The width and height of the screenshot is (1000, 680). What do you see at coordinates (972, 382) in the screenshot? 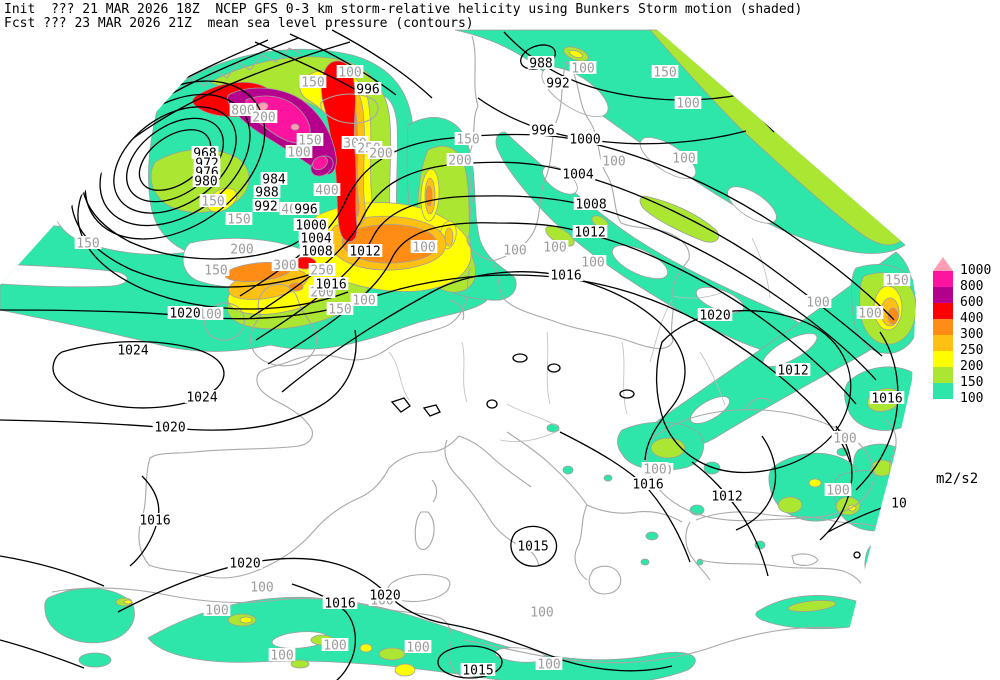
I see `legend-level-label: 150` at bounding box center [972, 382].